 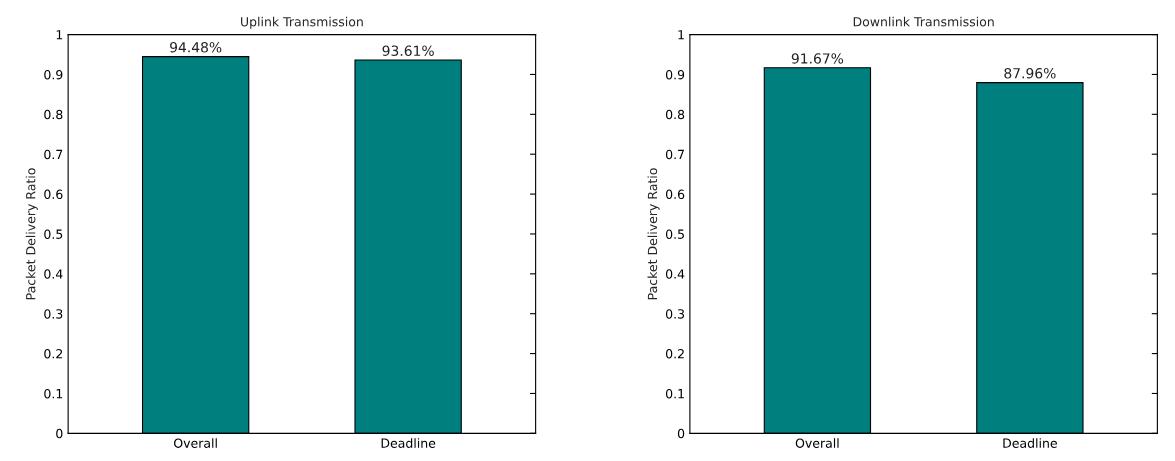 I want to click on data-label: 87.96%, so click(x=1030, y=73).